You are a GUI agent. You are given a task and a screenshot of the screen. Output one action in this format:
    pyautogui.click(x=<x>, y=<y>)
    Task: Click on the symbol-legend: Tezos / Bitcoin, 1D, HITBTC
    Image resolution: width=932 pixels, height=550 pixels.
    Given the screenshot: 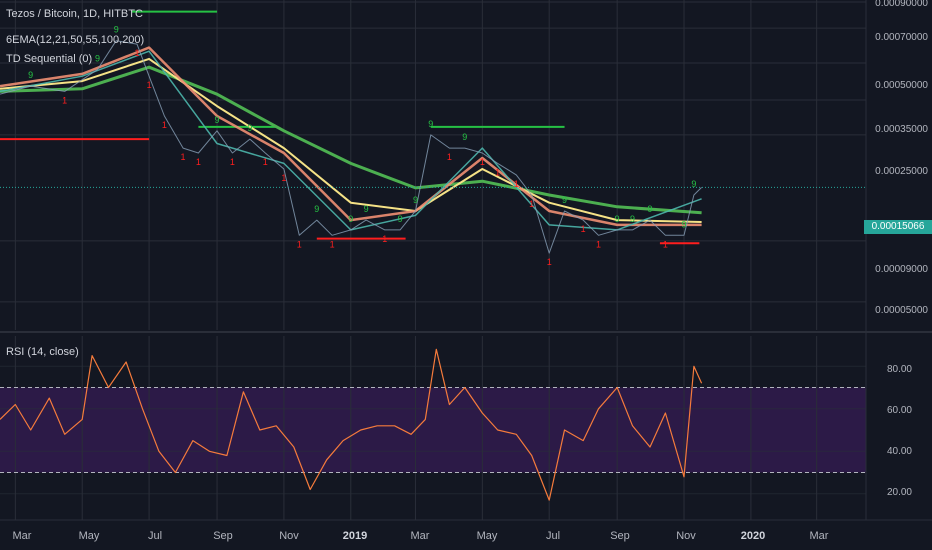 What is the action you would take?
    pyautogui.click(x=74, y=14)
    